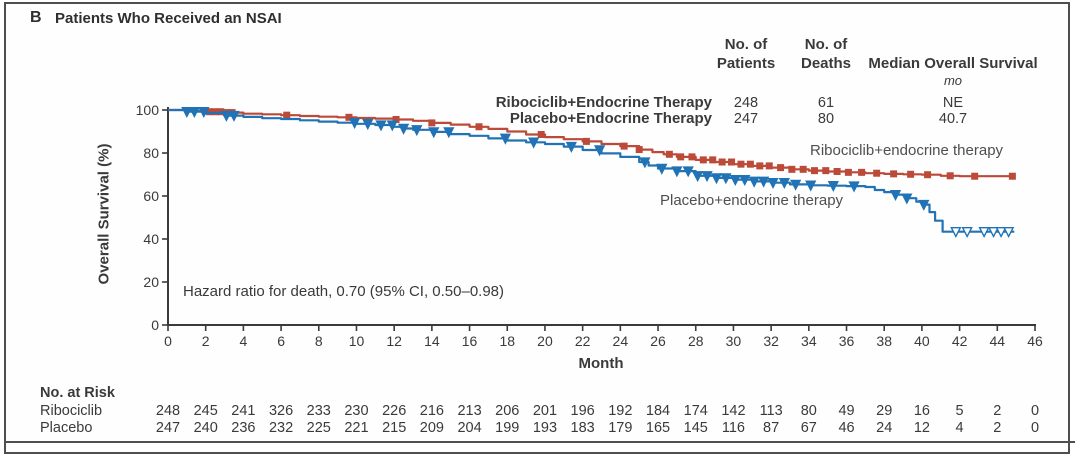 The width and height of the screenshot is (1080, 458). What do you see at coordinates (695, 411) in the screenshot?
I see `risk-count: 174` at bounding box center [695, 411].